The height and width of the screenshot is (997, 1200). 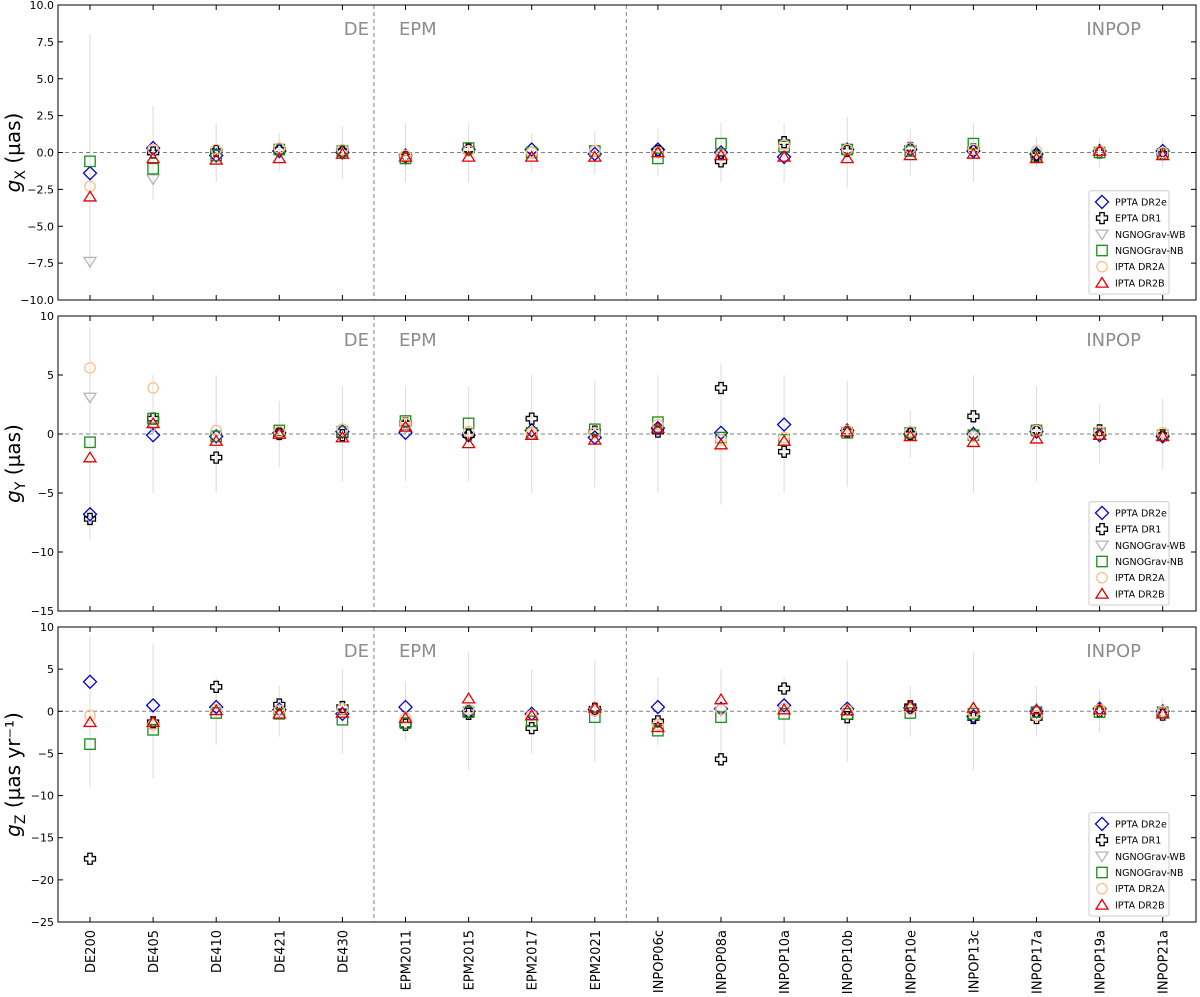 What do you see at coordinates (217, 951) in the screenshot?
I see `xtick-label: DE410` at bounding box center [217, 951].